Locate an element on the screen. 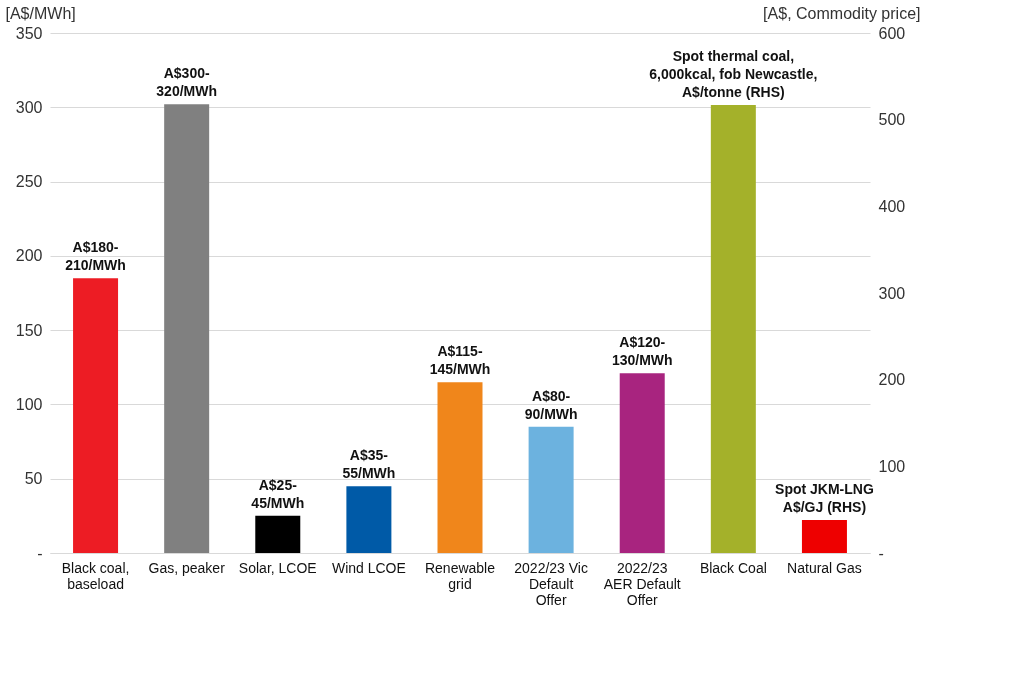  y2-tick-label: - is located at coordinates (881, 553).